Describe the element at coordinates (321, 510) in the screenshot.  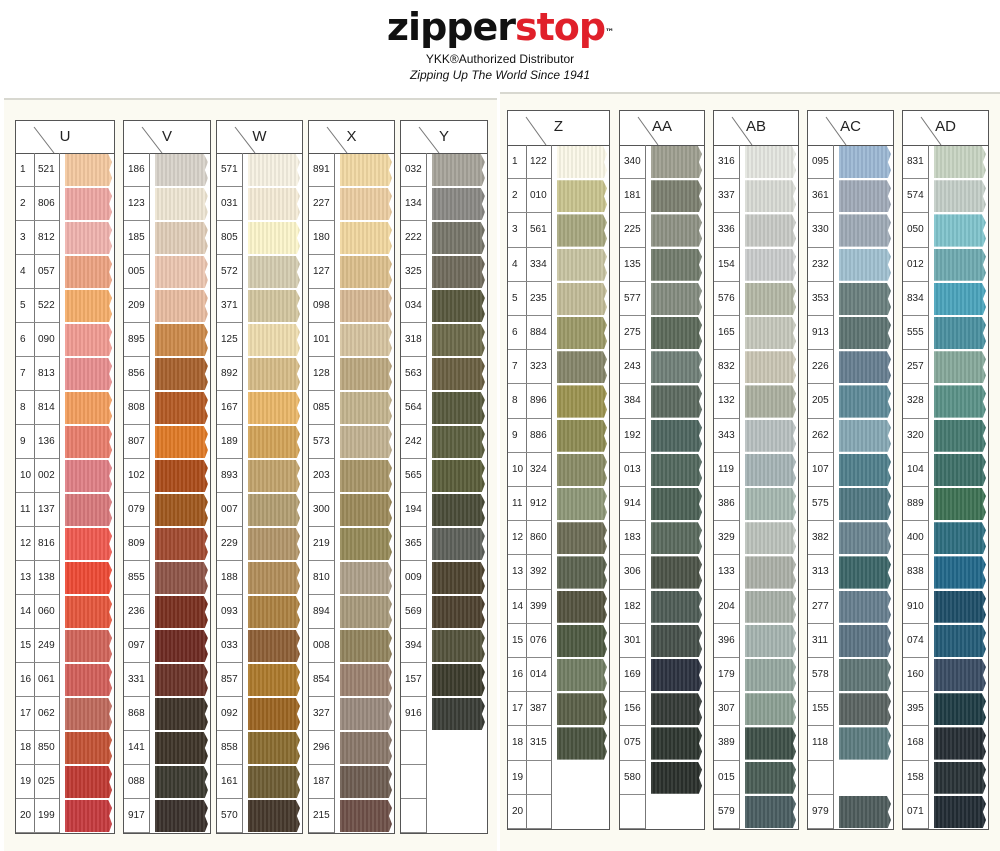
I see `color-code: 300` at that location.